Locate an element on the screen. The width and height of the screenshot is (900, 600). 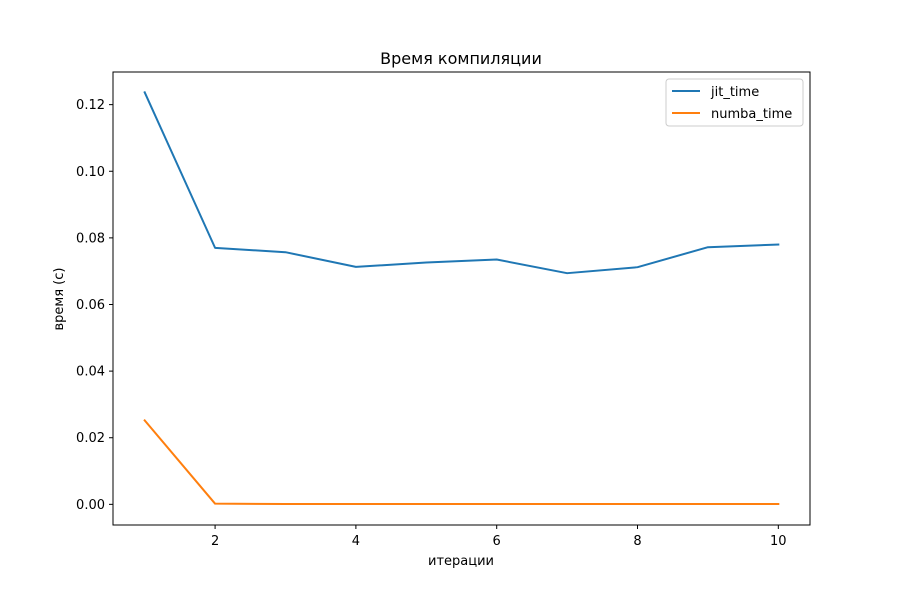
series-line-numba_time is located at coordinates (461, 462).